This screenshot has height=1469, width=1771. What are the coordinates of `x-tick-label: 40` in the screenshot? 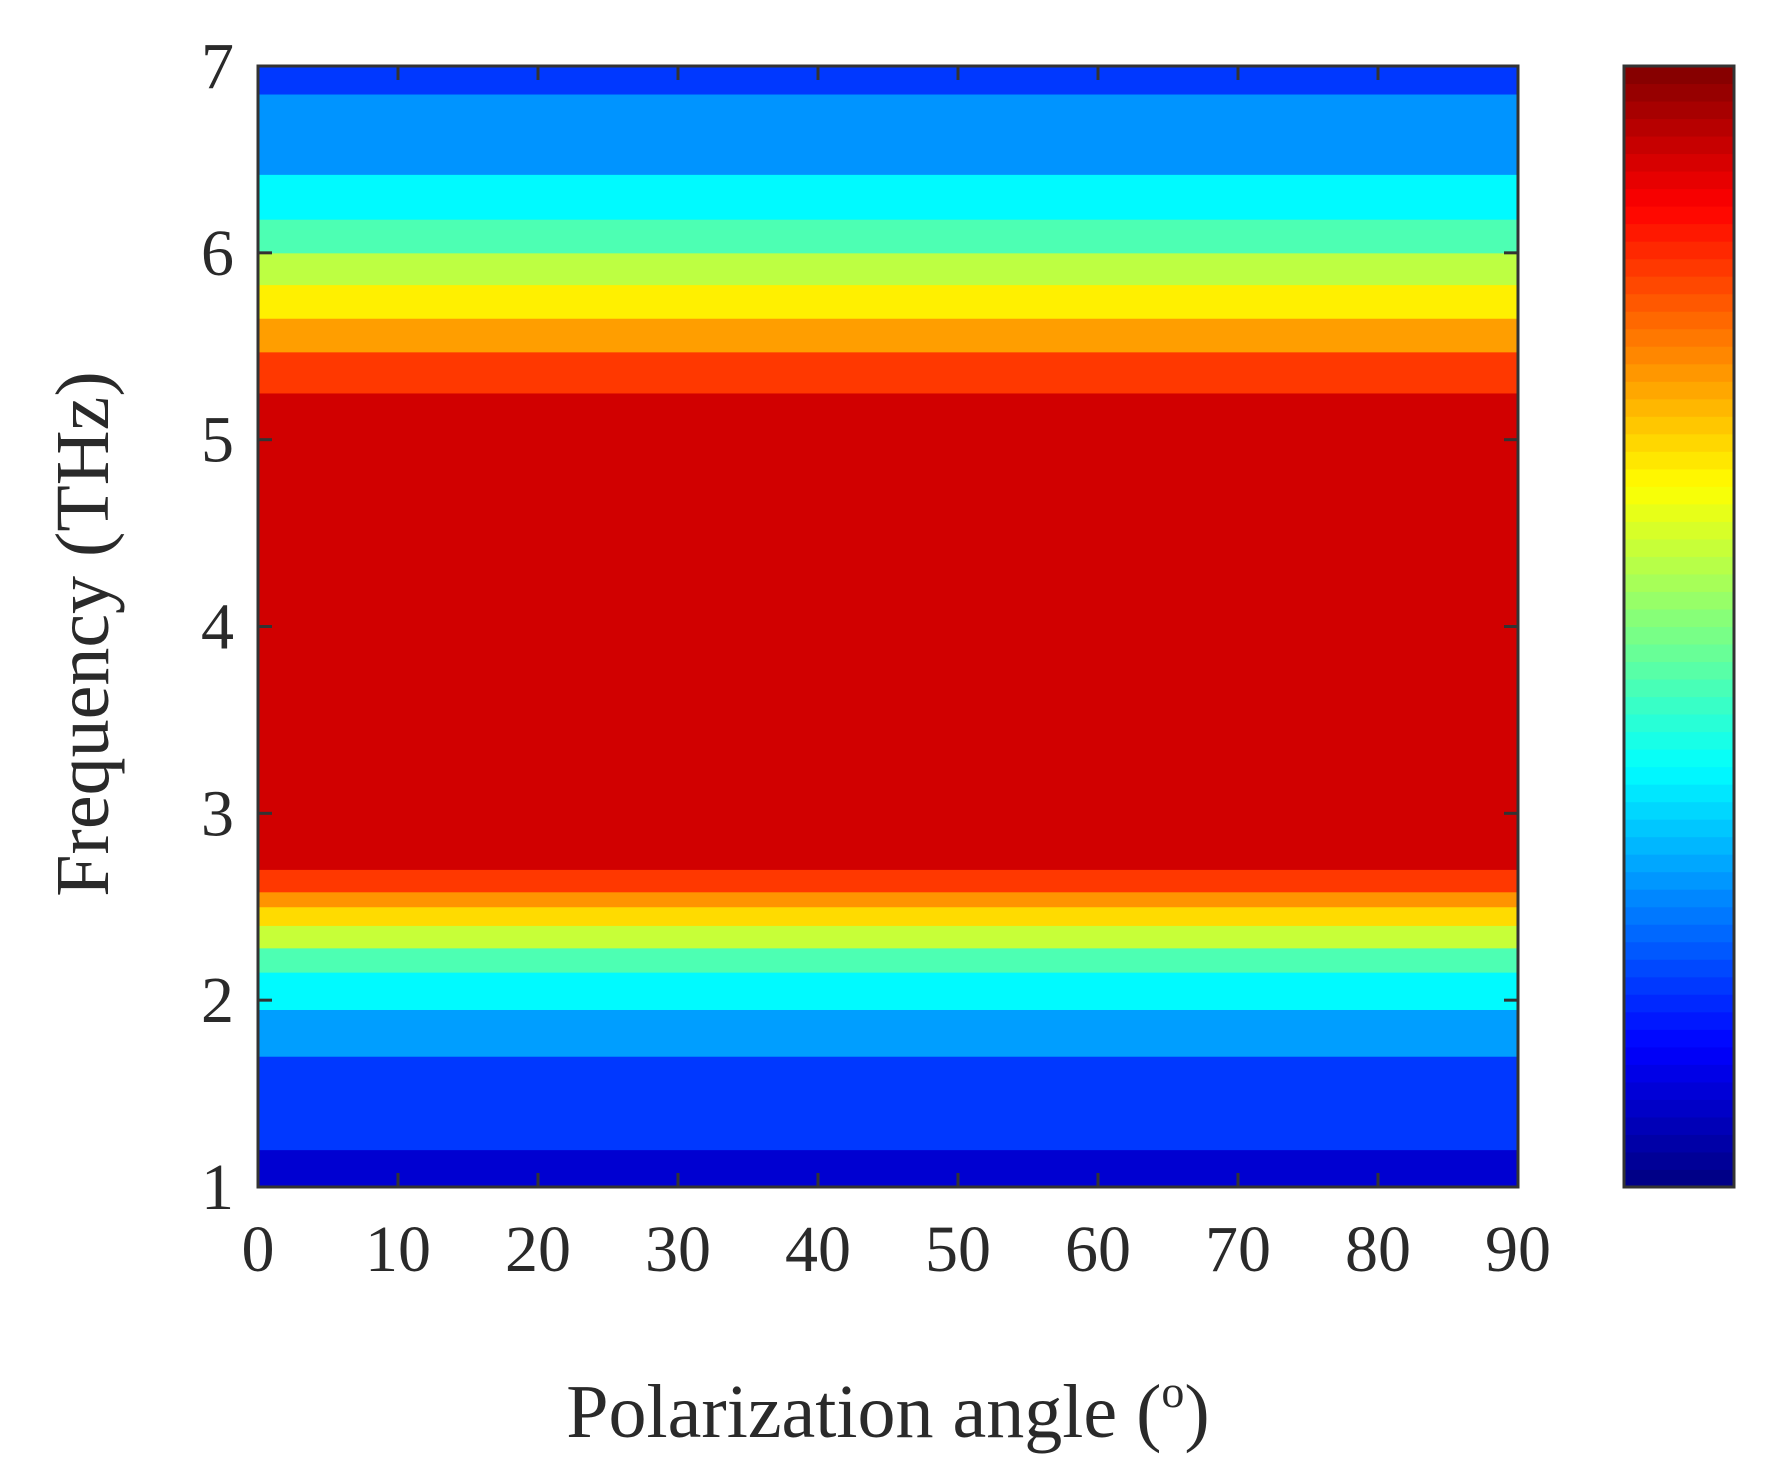 It's located at (818, 1249).